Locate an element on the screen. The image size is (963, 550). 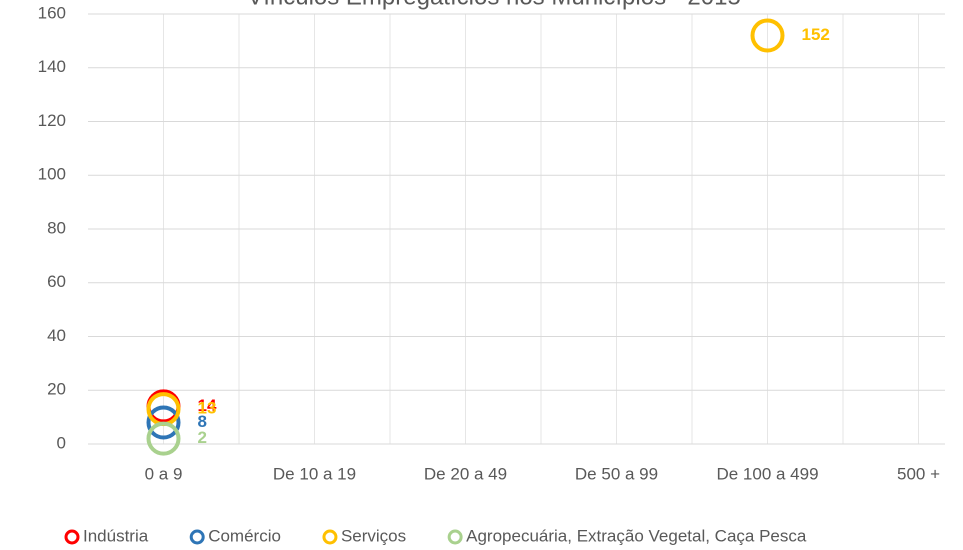
y-tick-label: 120 is located at coordinates (52, 120).